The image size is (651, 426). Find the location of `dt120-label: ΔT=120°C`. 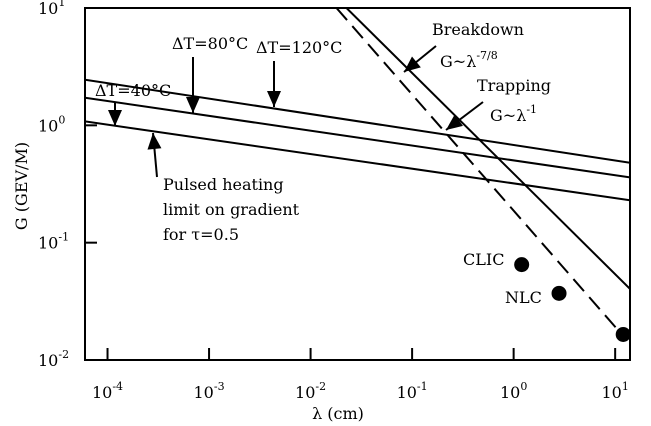

dt120-label: ΔT=120°C is located at coordinates (299, 47).